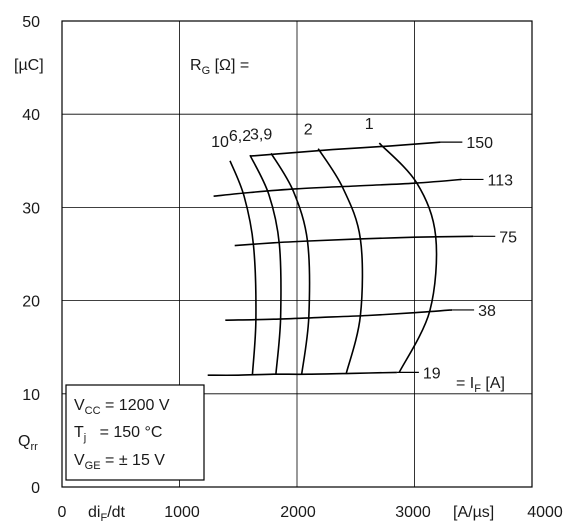 This screenshot has width=575, height=523. I want to click on y-tick-label: 50, so click(31, 22).